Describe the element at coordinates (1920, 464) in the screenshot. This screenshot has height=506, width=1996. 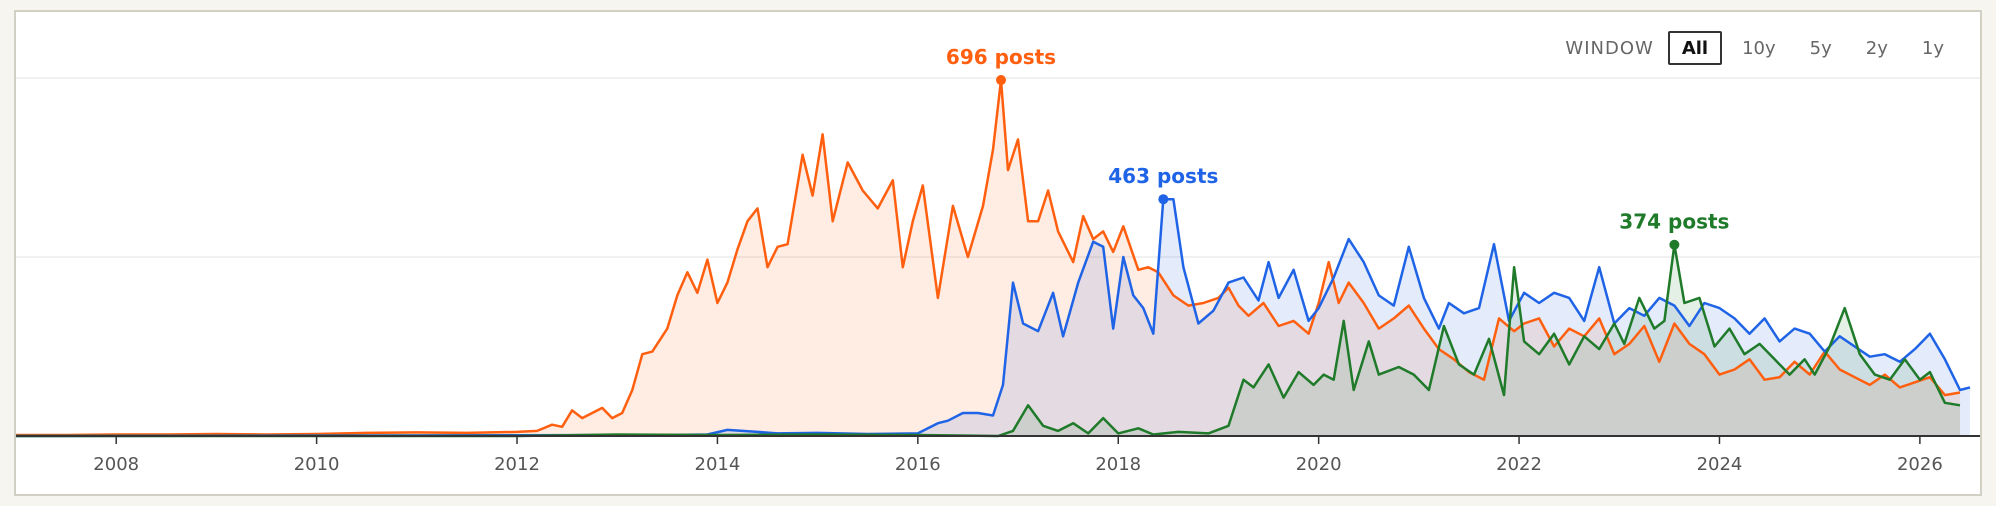
I see `x-tick-label-2026: 2026` at that location.